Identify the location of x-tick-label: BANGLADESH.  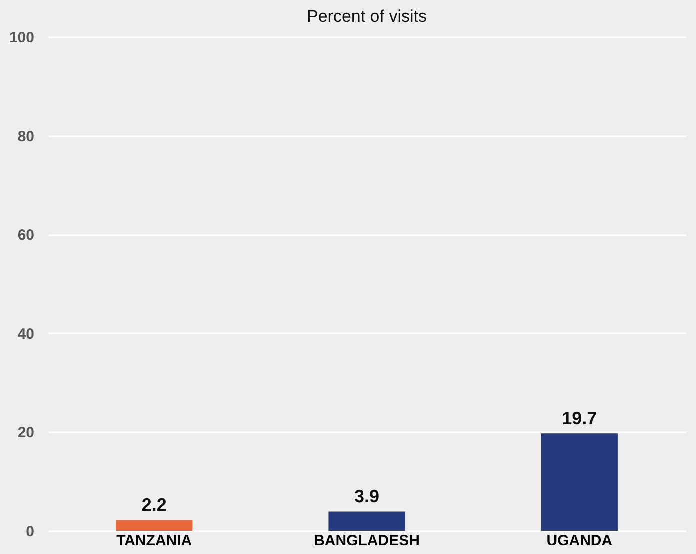
(367, 541).